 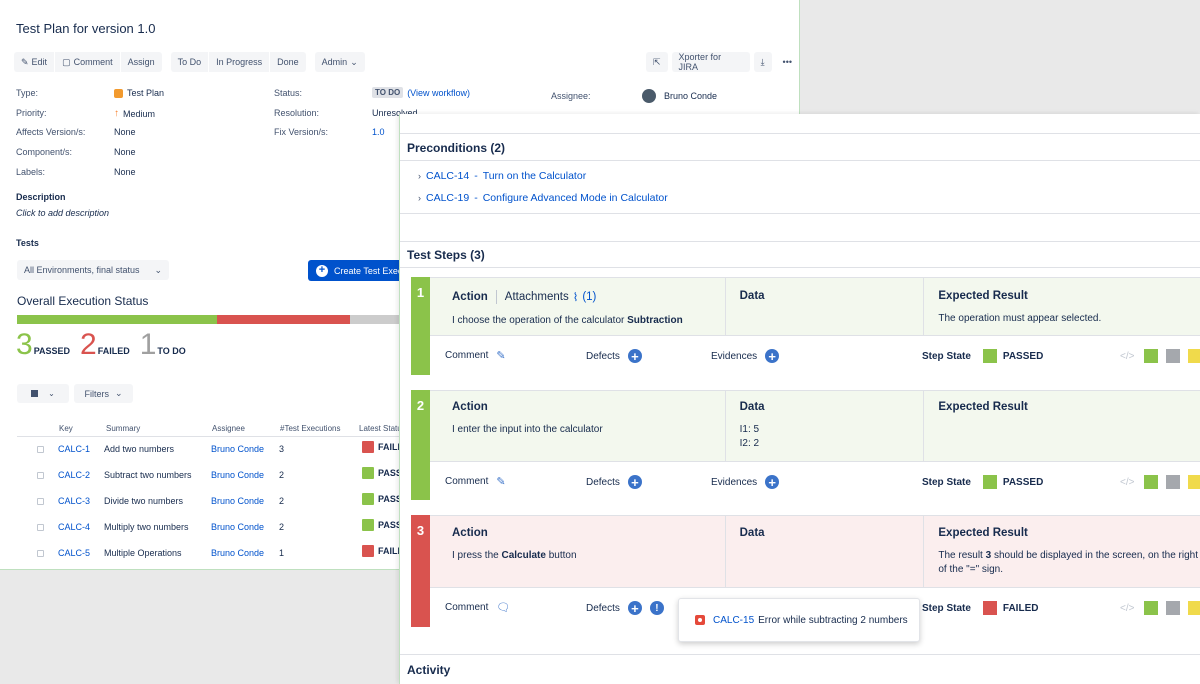 What do you see at coordinates (310, 428) in the screenshot?
I see `column-executions: #Test Executions` at bounding box center [310, 428].